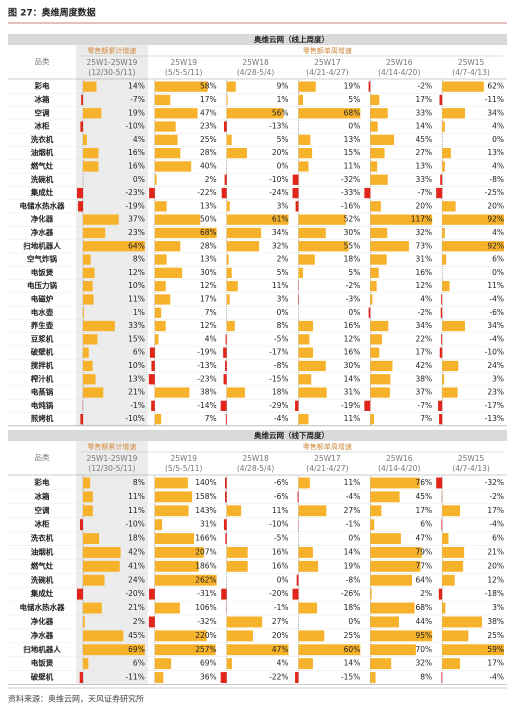 This screenshot has width=515, height=711. Describe the element at coordinates (352, 152) in the screenshot. I see `cell-value: 15%` at that location.